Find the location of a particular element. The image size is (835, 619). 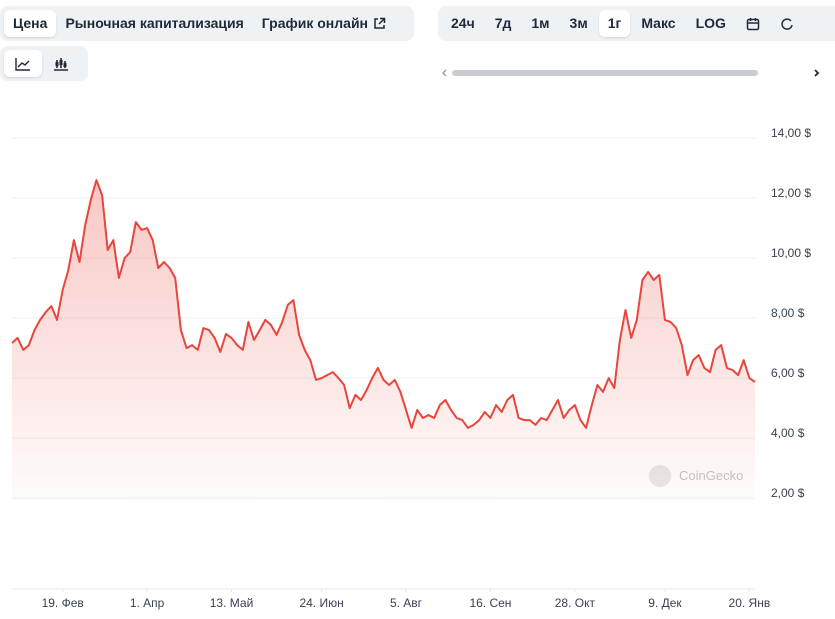

y-tick-label: 2,00 $ is located at coordinates (788, 493).